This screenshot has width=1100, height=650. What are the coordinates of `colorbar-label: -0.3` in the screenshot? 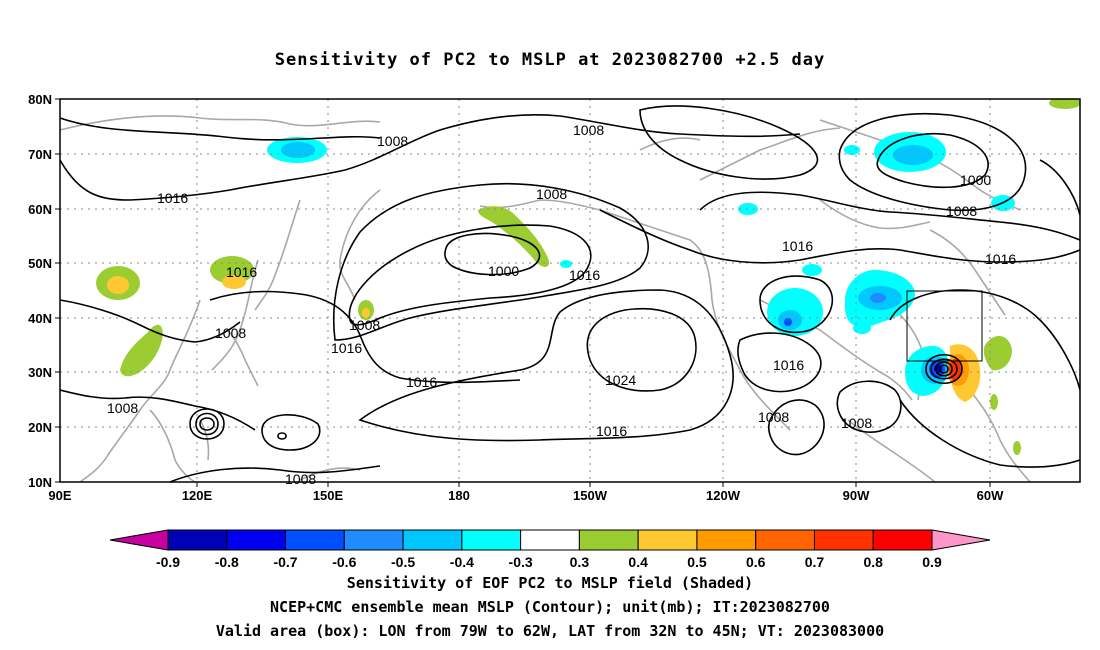 It's located at (521, 562).